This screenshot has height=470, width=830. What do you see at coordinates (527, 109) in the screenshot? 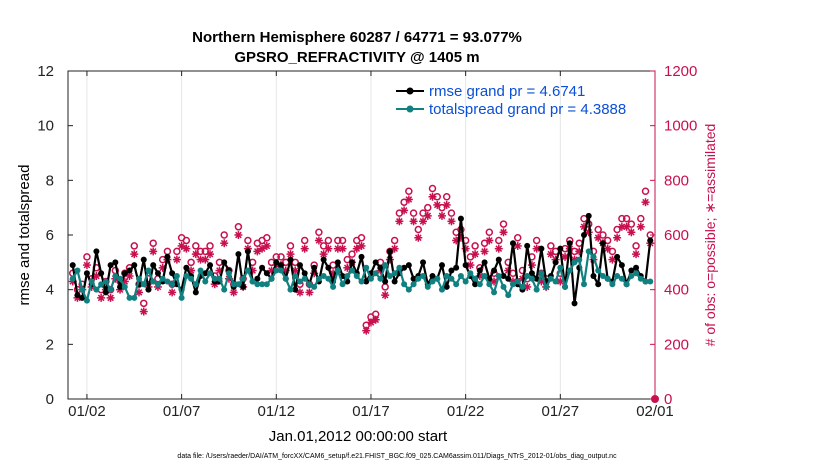
I see `legend-totalspread-label: totalspread grand pr = 4.3888` at bounding box center [527, 109].